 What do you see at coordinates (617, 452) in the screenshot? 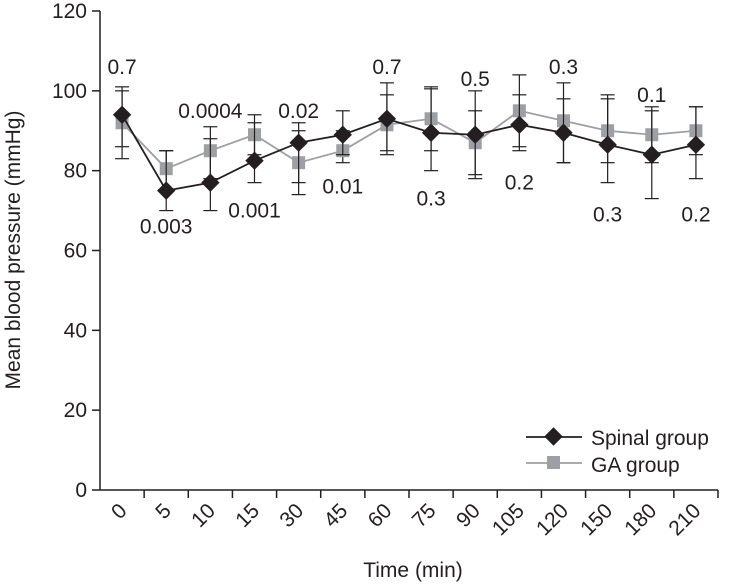
I see `legend: Spinal group GA group` at bounding box center [617, 452].